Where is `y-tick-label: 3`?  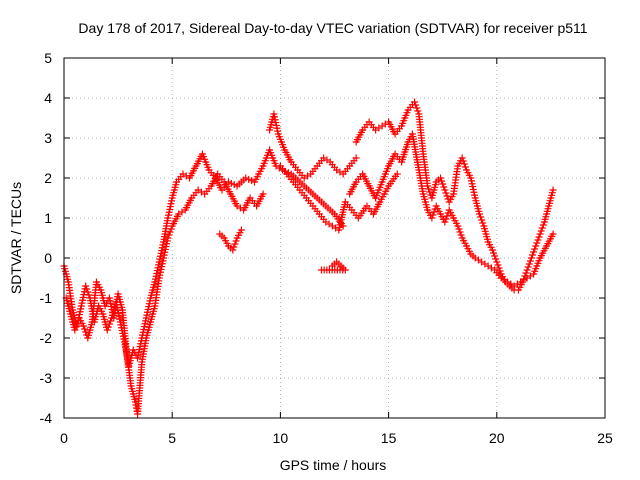
y-tick-label: 3 is located at coordinates (48, 138).